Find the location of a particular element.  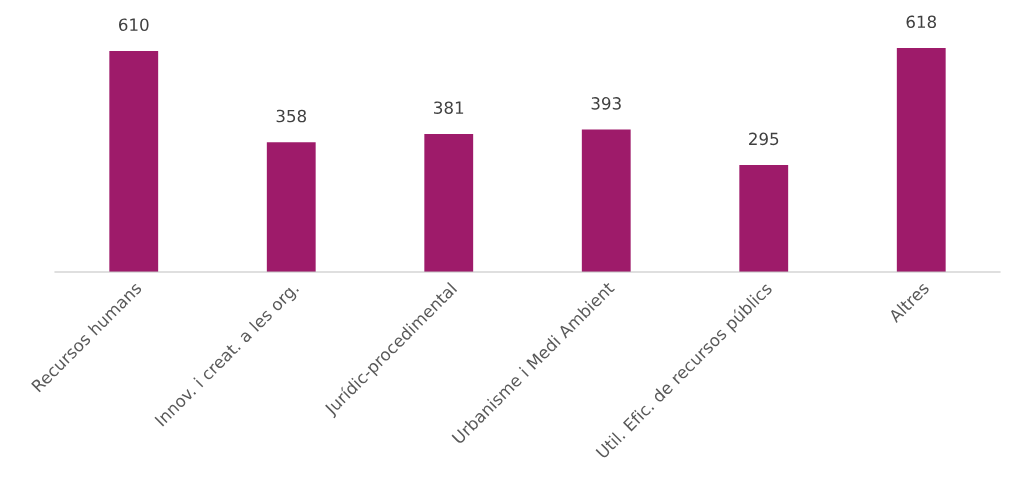

data-label: 358 is located at coordinates (291, 116).